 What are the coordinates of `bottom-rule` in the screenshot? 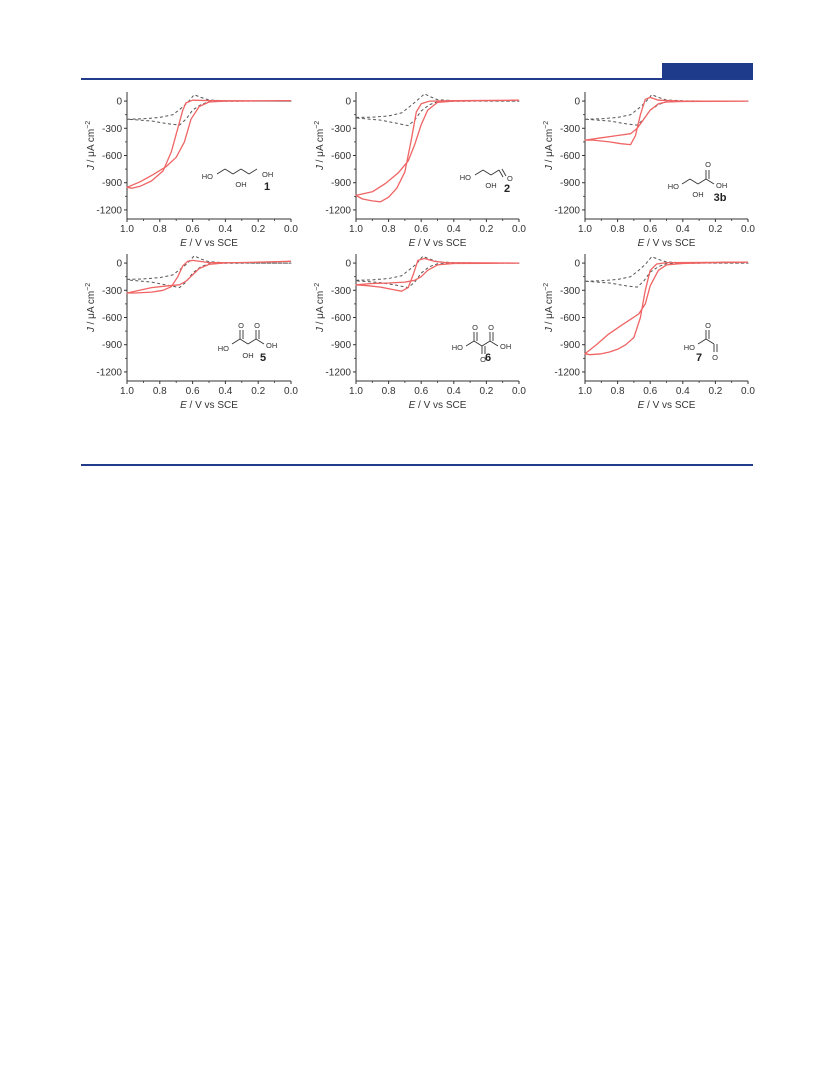 It's located at (417, 465).